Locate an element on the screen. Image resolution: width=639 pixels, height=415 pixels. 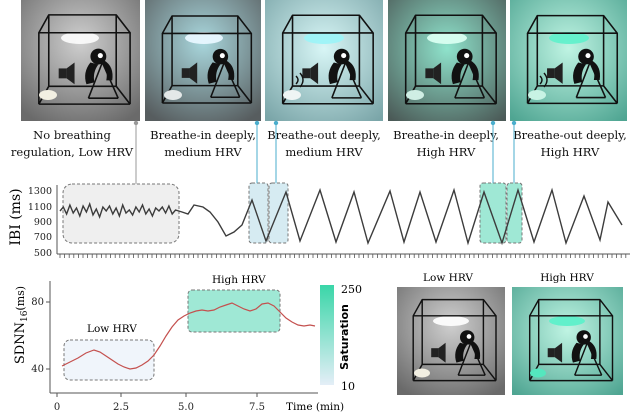
legend-high-label: High HRV is located at coordinates (567, 278).